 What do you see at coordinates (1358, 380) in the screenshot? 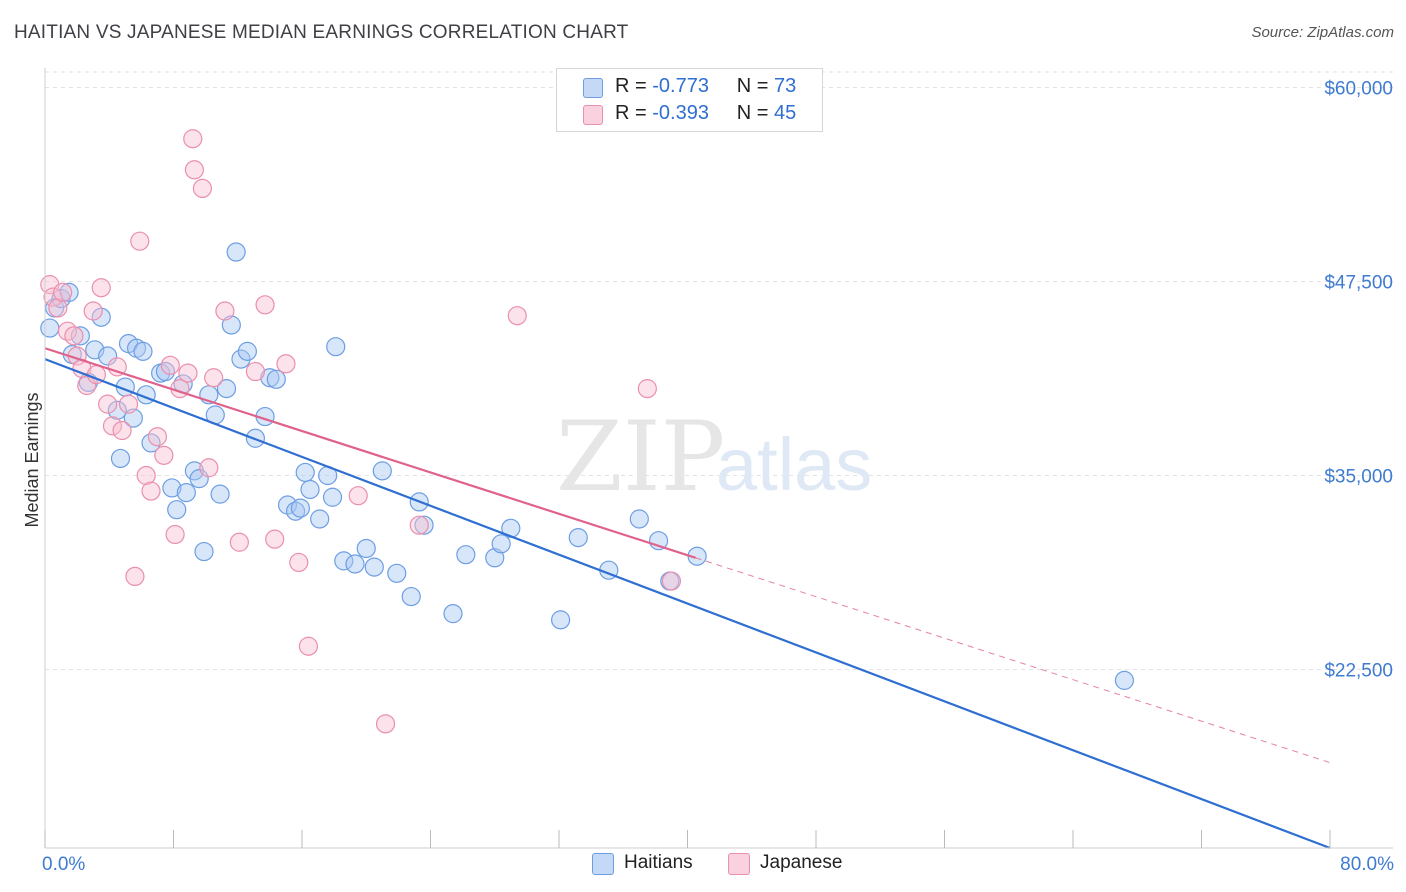
I see `y-tick-labels: $60,000 $47,500 $35,000 $22,500` at bounding box center [1358, 380].